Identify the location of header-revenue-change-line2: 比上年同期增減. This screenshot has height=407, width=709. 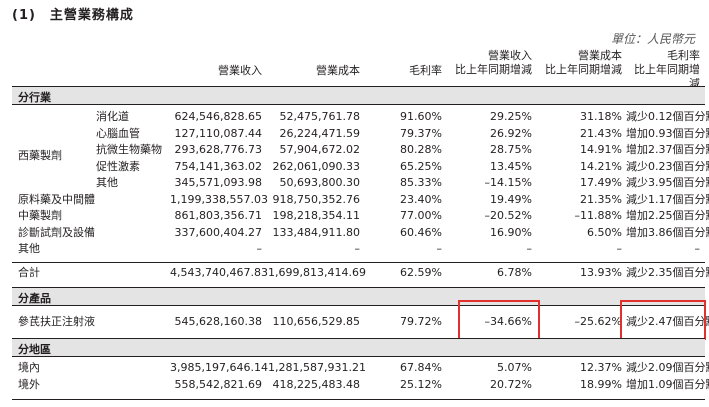
(493, 69).